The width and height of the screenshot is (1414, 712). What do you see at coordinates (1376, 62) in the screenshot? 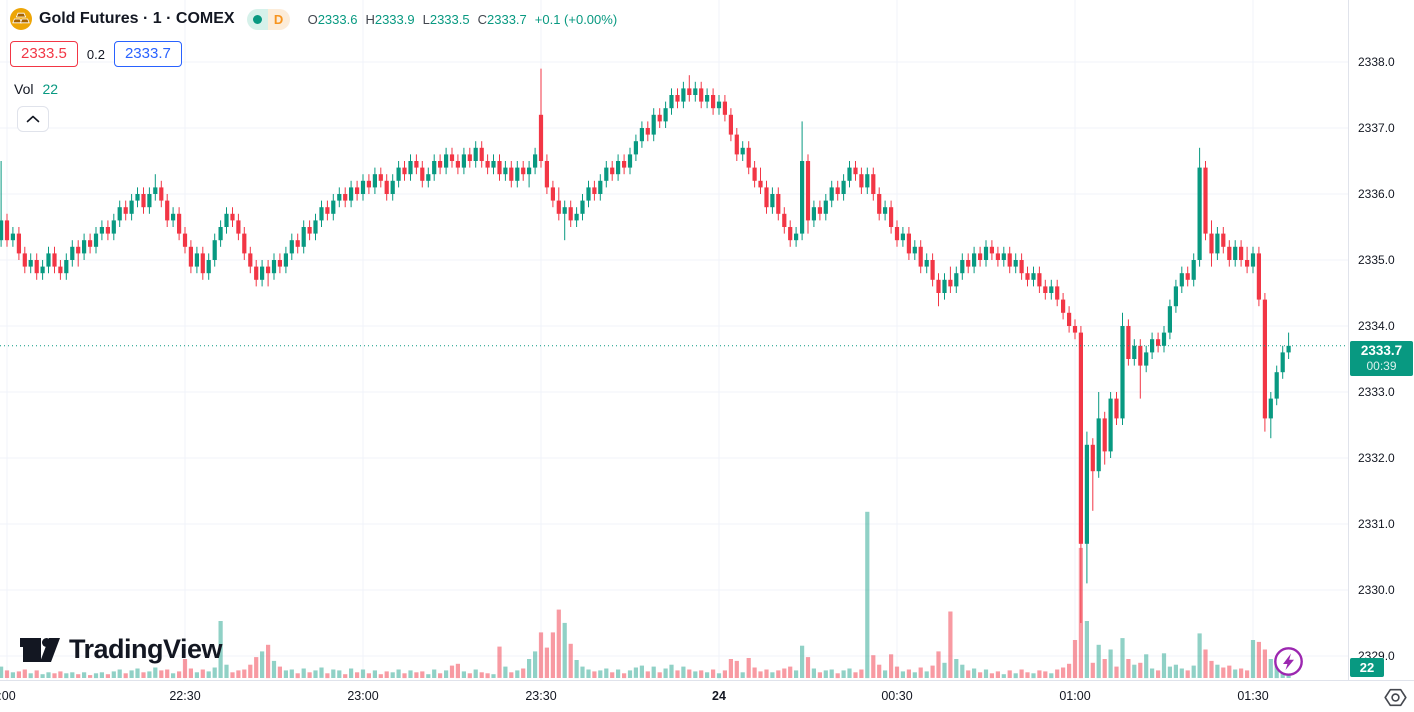
I see `price-tick-label: 2338.0` at bounding box center [1376, 62].